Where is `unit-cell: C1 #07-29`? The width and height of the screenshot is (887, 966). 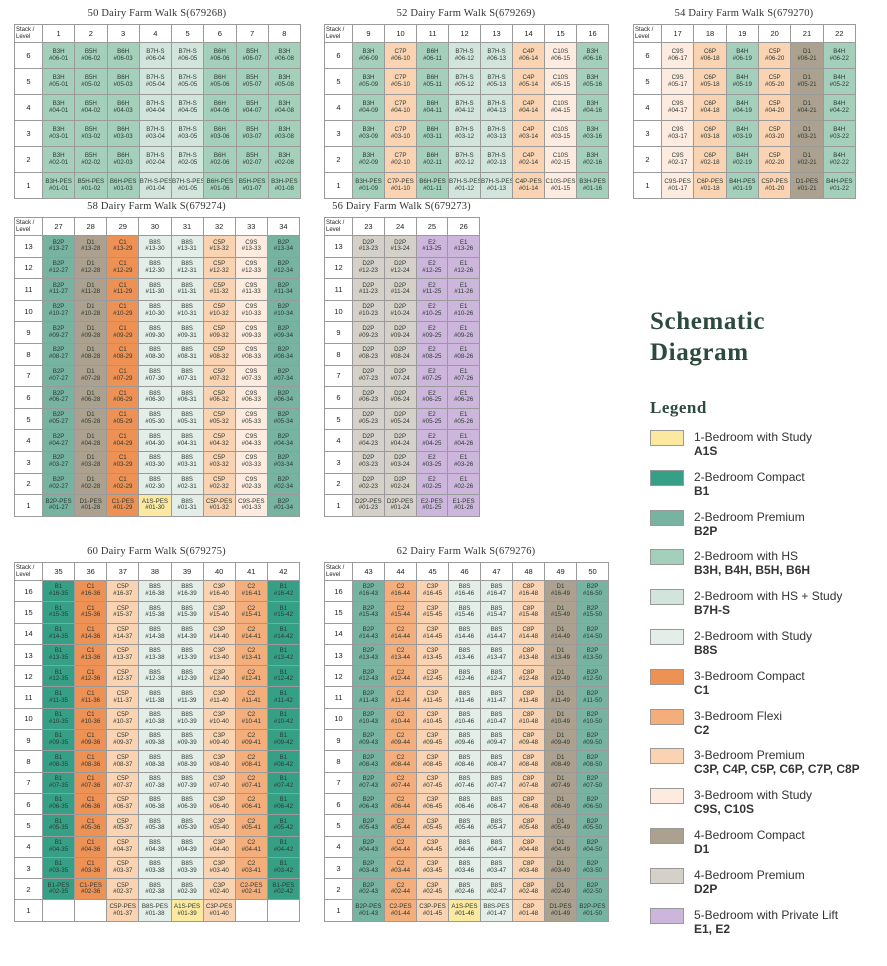
unit-cell: C1 #07-29 is located at coordinates (123, 376).